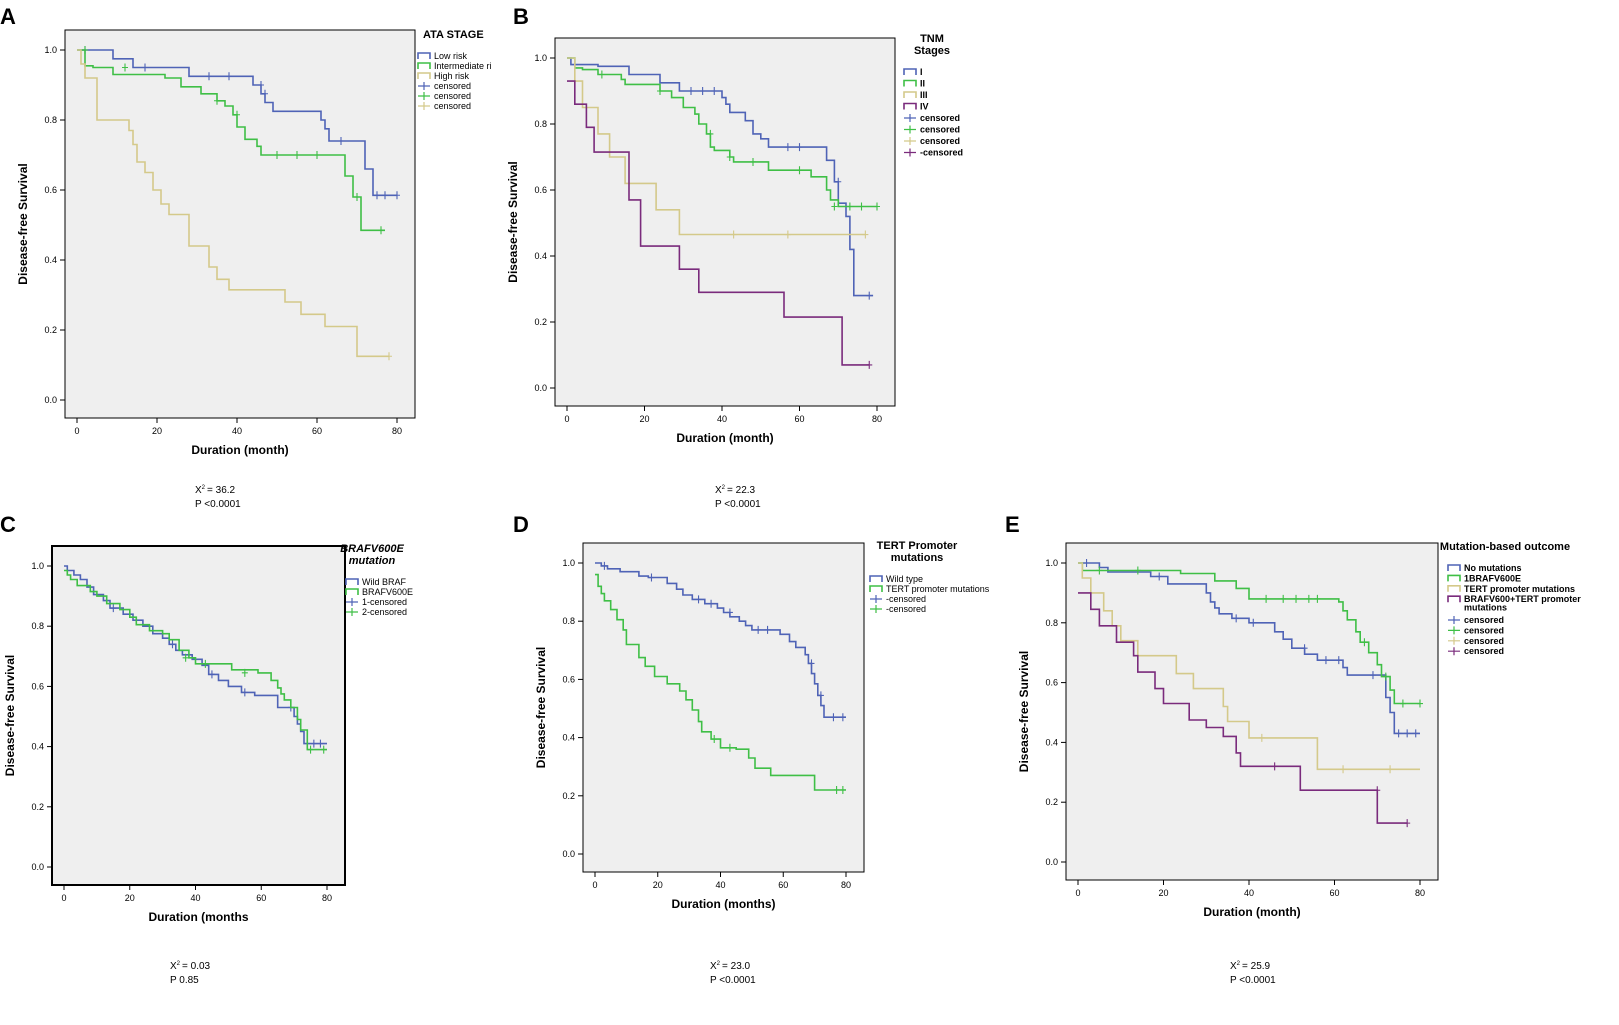  I want to click on panel-letter: E, so click(1012, 524).